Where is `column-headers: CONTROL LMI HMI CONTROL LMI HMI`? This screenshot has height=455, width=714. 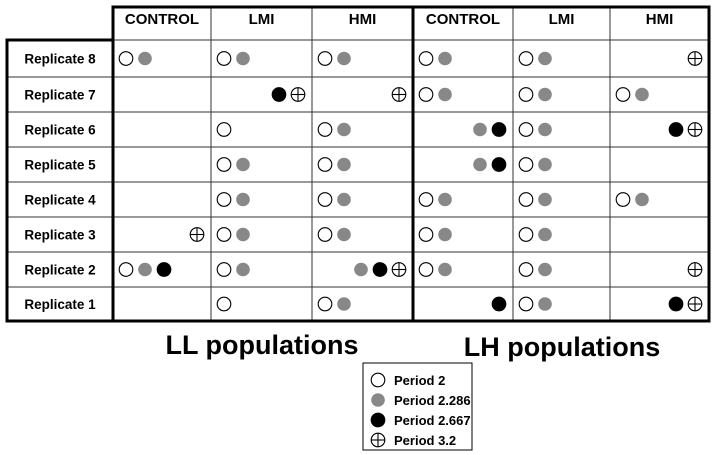
column-headers: CONTROL LMI HMI CONTROL LMI HMI is located at coordinates (399, 19).